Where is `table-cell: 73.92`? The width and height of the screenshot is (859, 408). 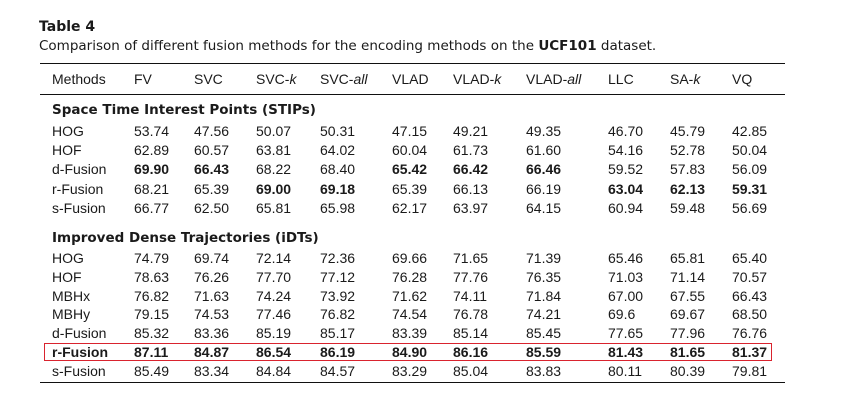 table-cell: 73.92 is located at coordinates (338, 296).